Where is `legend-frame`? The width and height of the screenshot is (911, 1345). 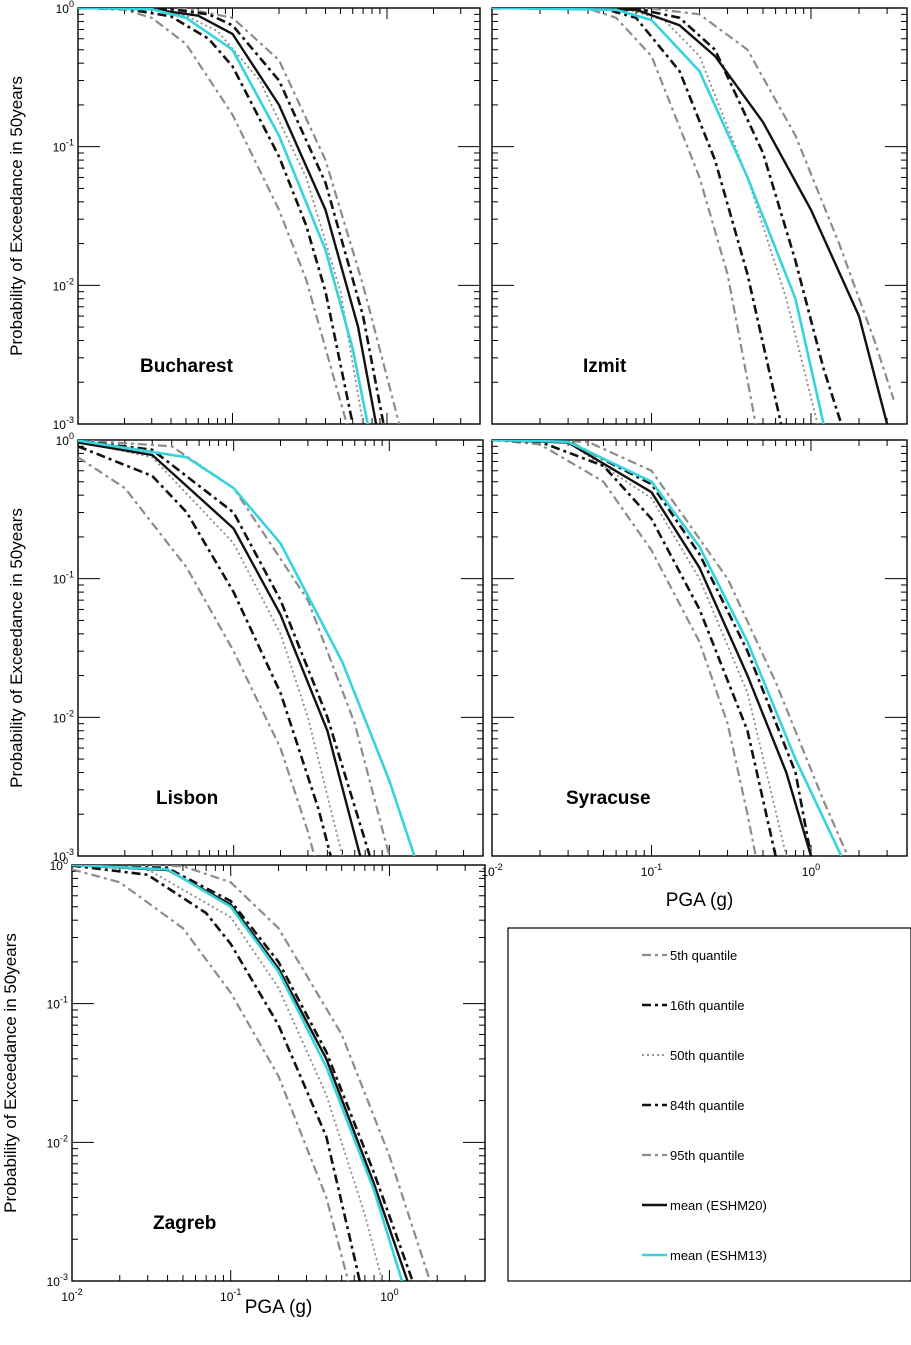
legend-frame is located at coordinates (709, 1104).